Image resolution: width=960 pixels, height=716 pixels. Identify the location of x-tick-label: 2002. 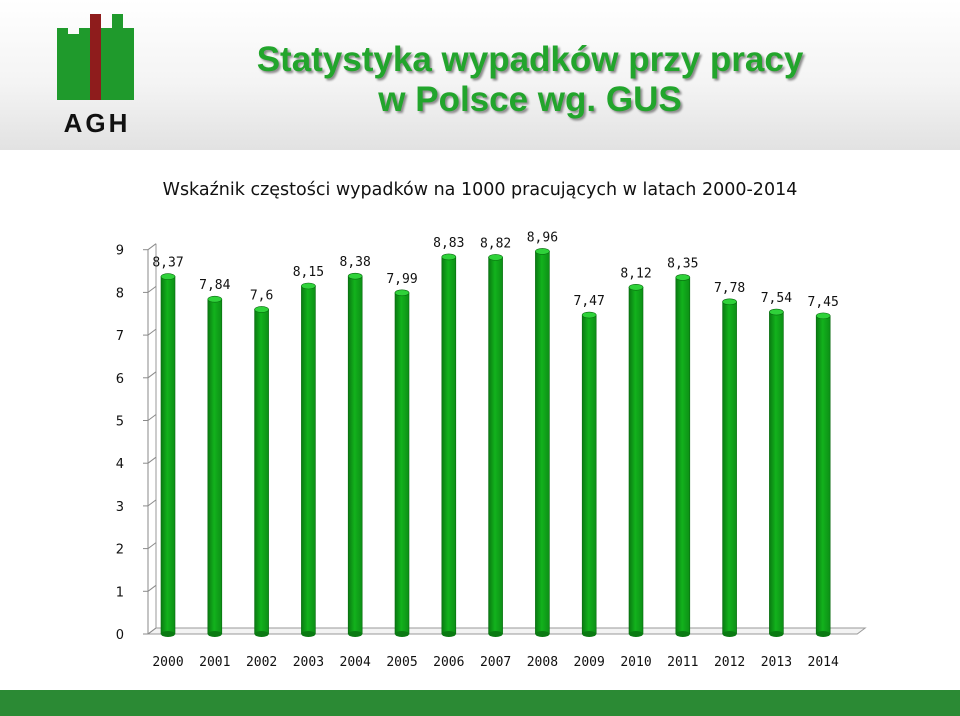
(261, 662).